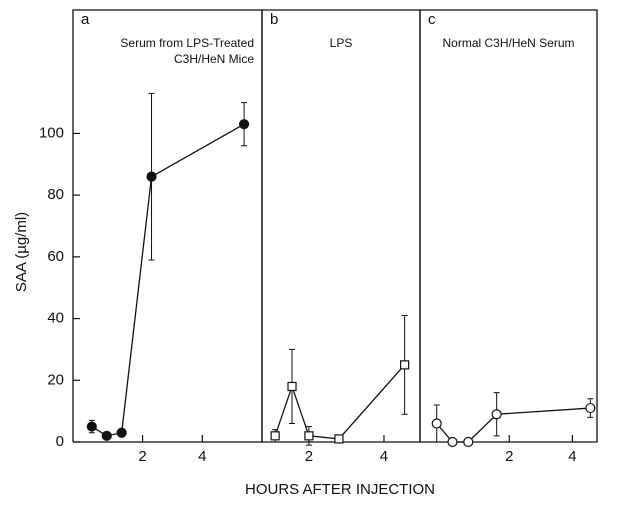 This screenshot has height=507, width=628. Describe the element at coordinates (85, 19) in the screenshot. I see `panel-label: a` at that location.